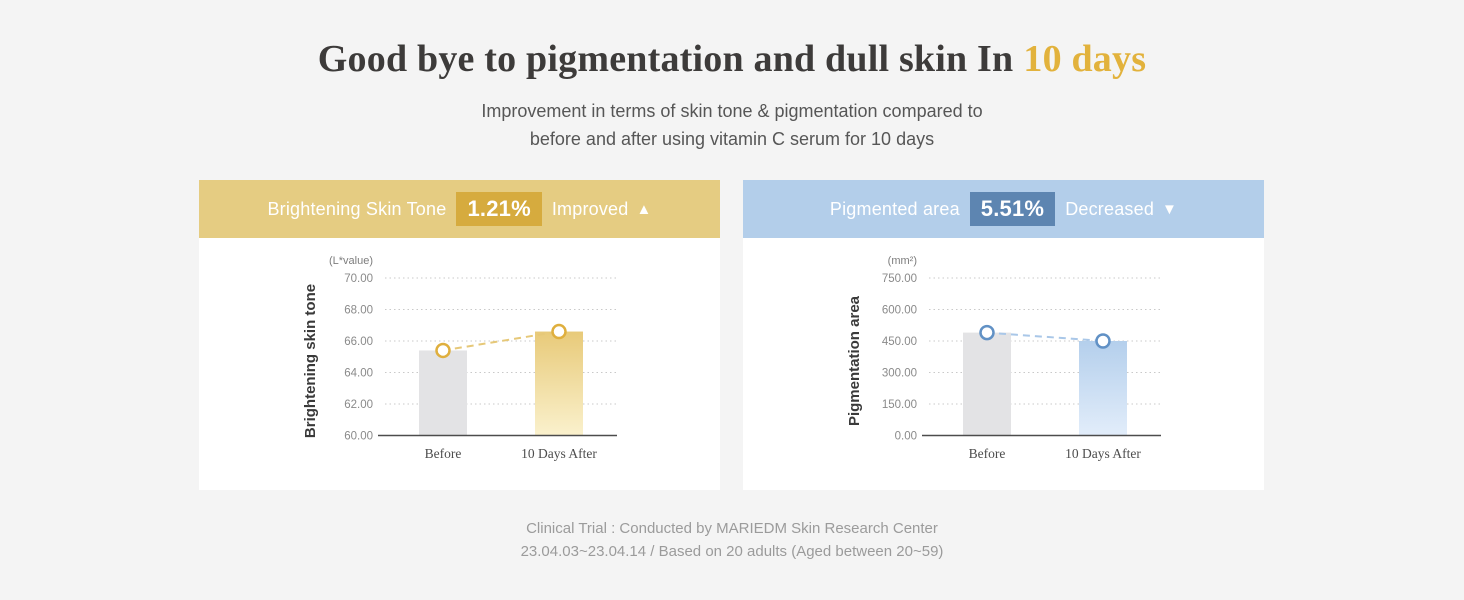 This screenshot has height=600, width=1464. What do you see at coordinates (902, 261) in the screenshot?
I see `y-axis-unit-label: (mm²)` at bounding box center [902, 261].